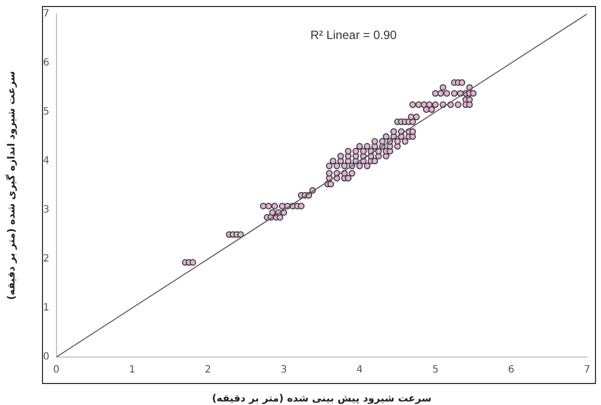 The image size is (601, 405). Describe the element at coordinates (511, 370) in the screenshot. I see `x-tick-label: 6` at that location.